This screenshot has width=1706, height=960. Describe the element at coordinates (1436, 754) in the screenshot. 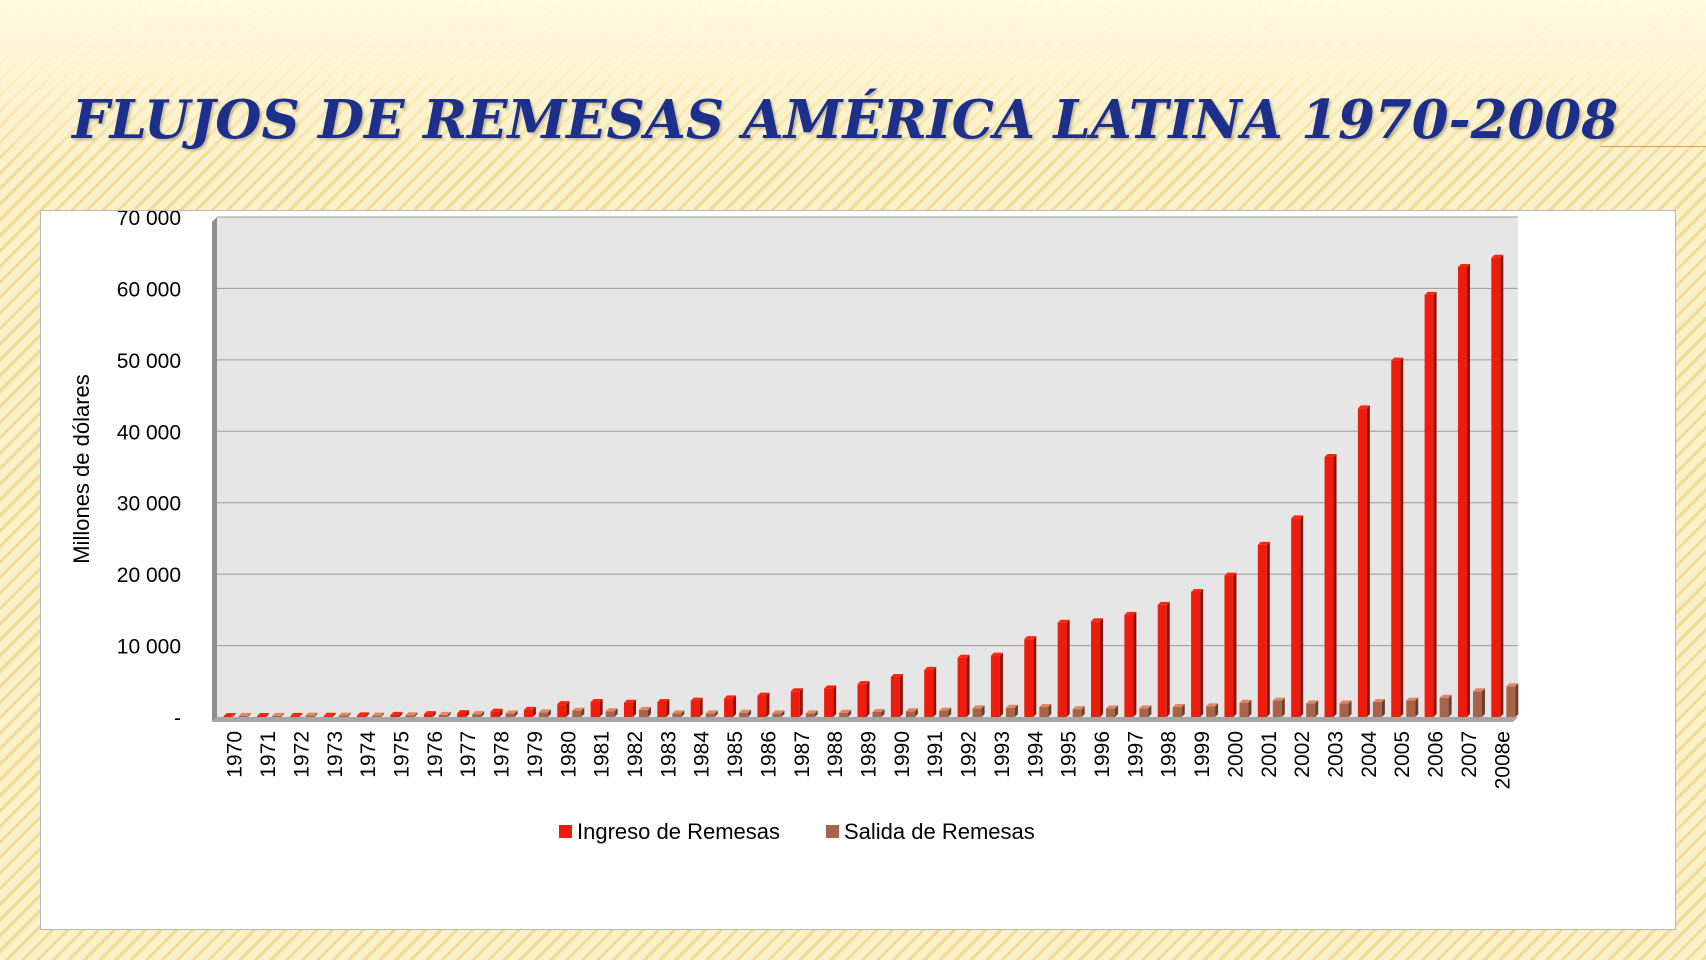

I see `x-tick-label: 2006` at that location.